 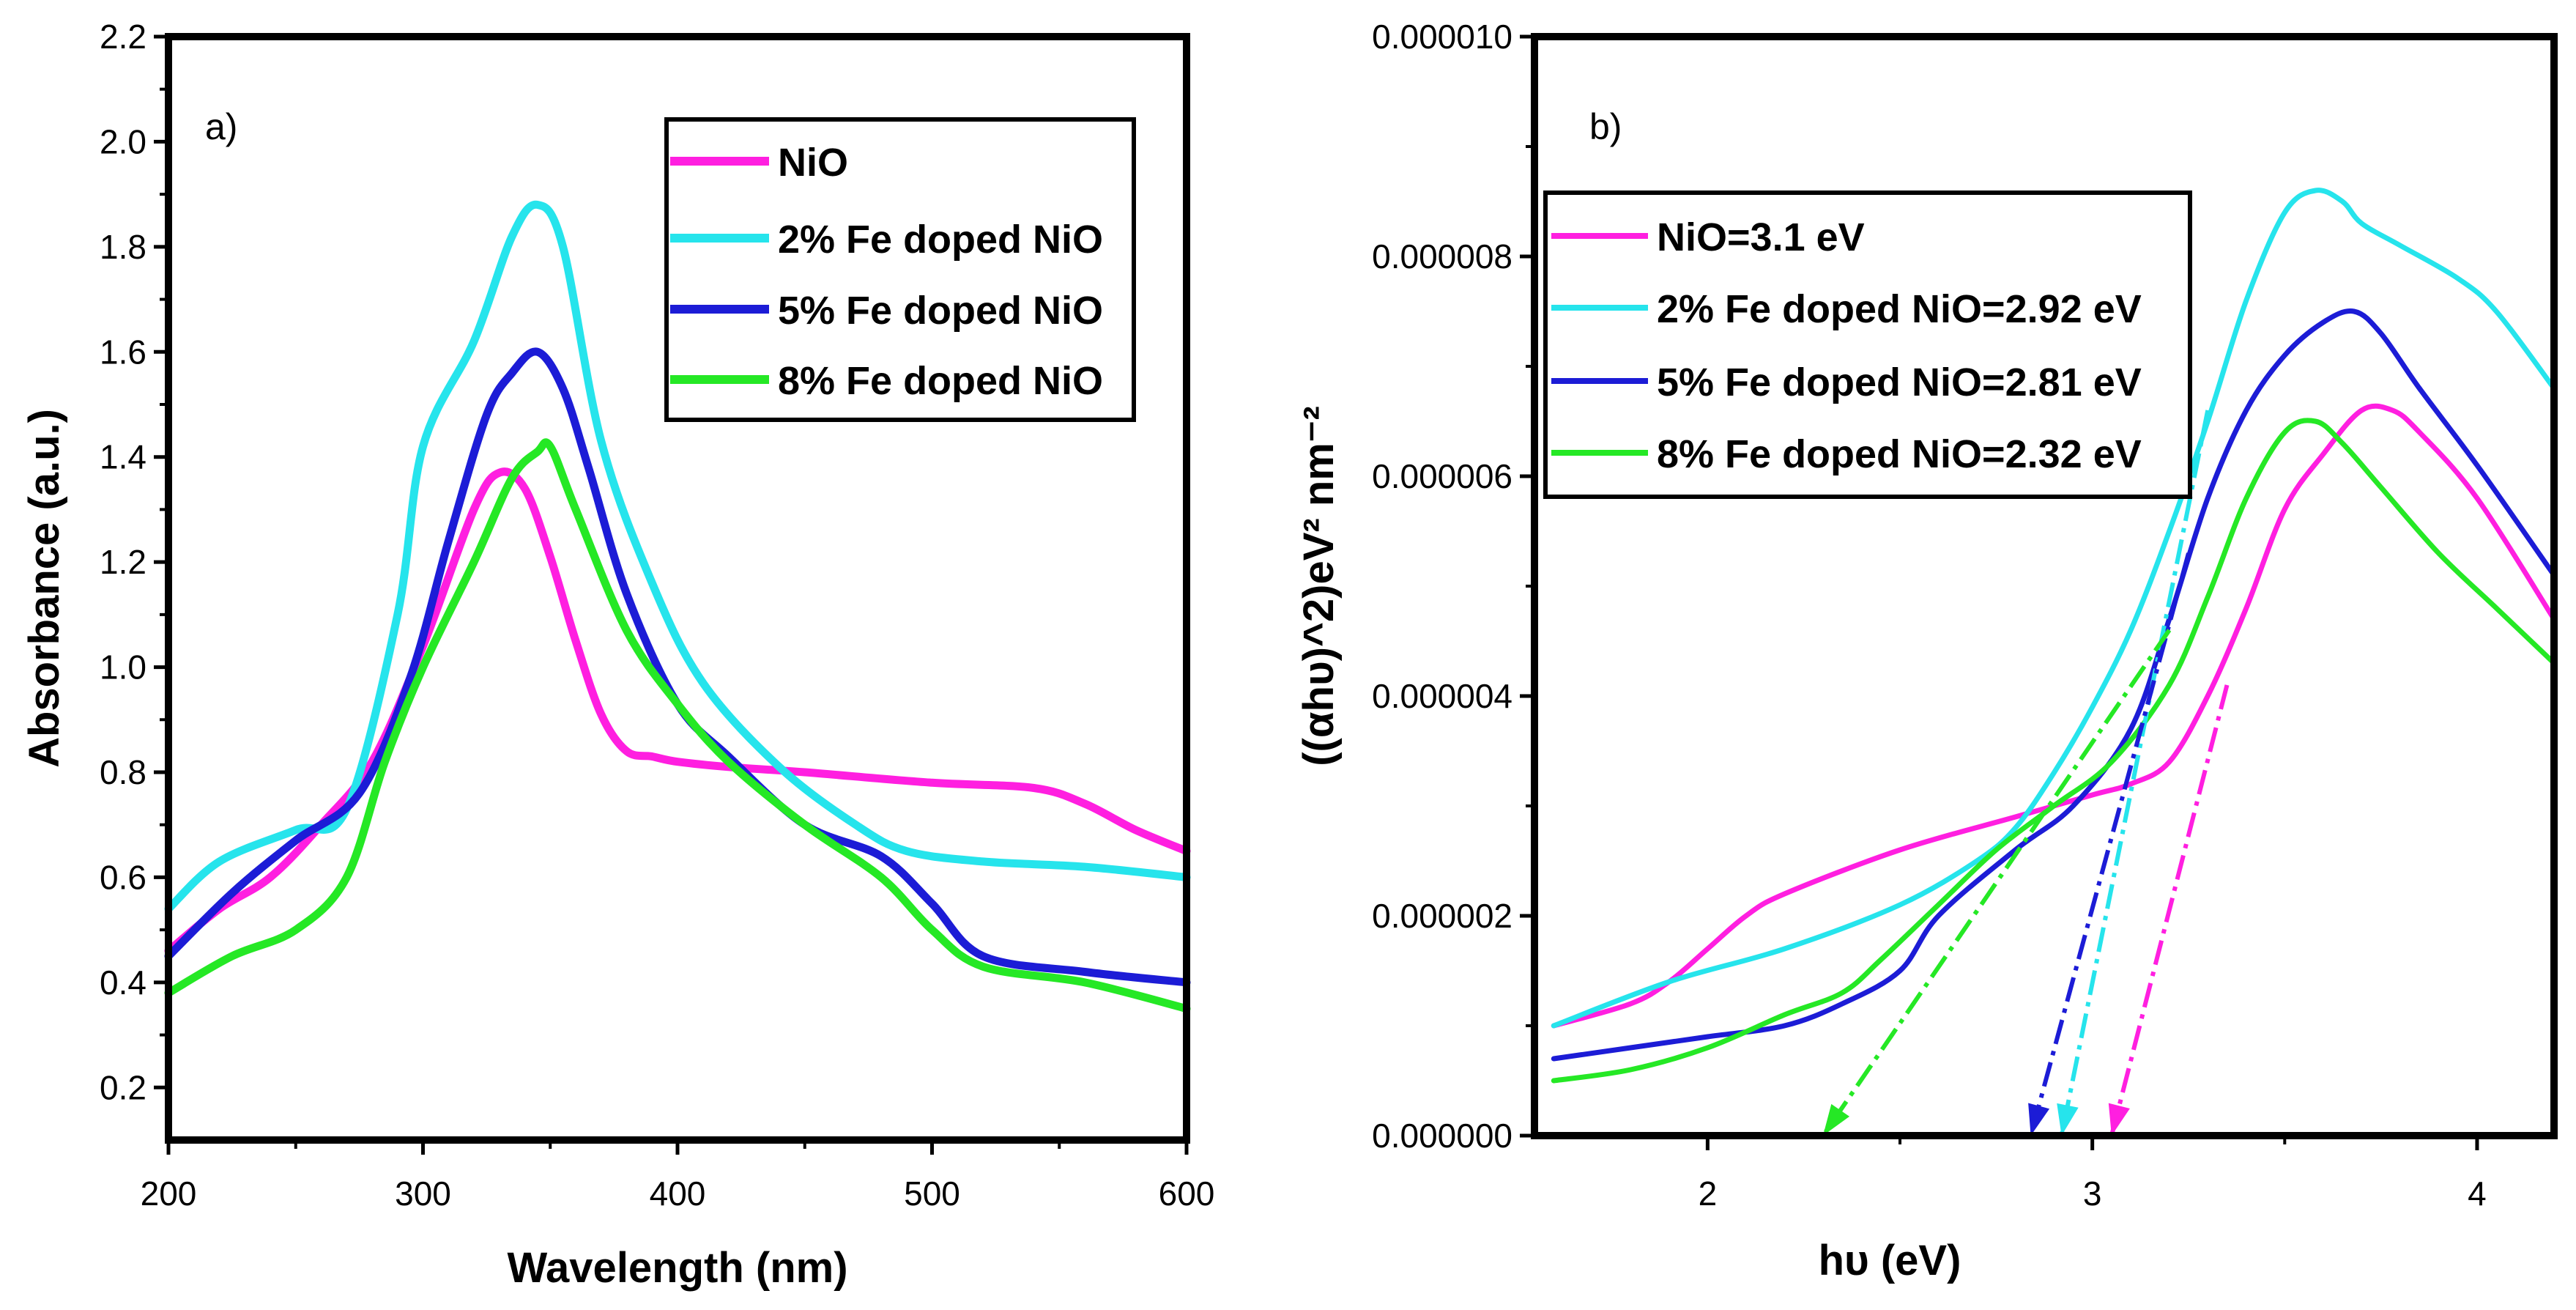 What do you see at coordinates (932, 1193) in the screenshot?
I see `panel-a-x-tick-label: 500` at bounding box center [932, 1193].